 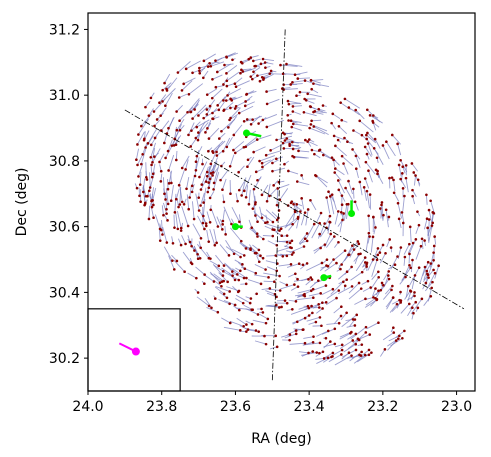 What do you see at coordinates (64, 293) in the screenshot?
I see `y-tick-label: 30.4` at bounding box center [64, 293].